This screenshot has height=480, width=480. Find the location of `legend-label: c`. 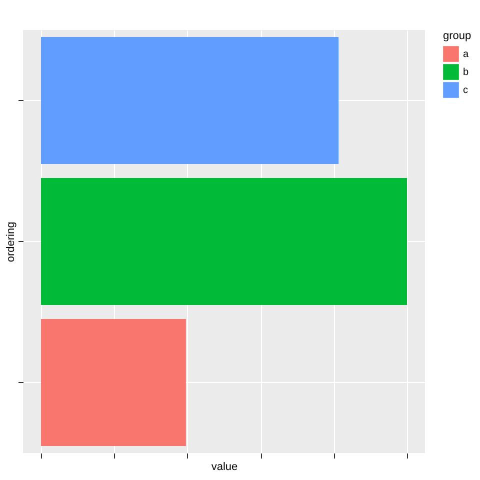

legend-label: c is located at coordinates (465, 90).